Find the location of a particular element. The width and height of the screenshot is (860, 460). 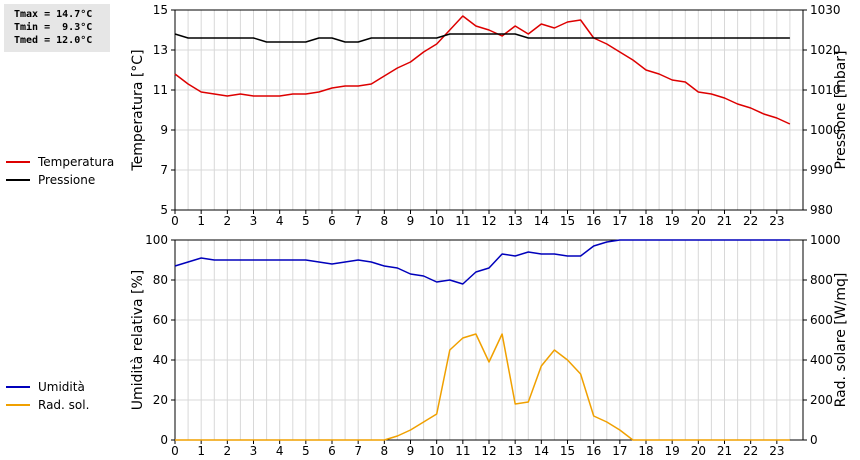

y-tick-label-right: 400 is located at coordinates (821, 360).